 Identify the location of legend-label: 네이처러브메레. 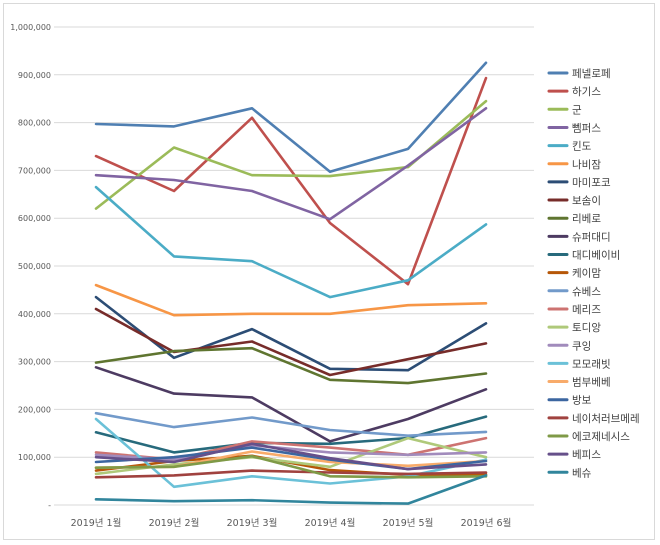
(606, 419).